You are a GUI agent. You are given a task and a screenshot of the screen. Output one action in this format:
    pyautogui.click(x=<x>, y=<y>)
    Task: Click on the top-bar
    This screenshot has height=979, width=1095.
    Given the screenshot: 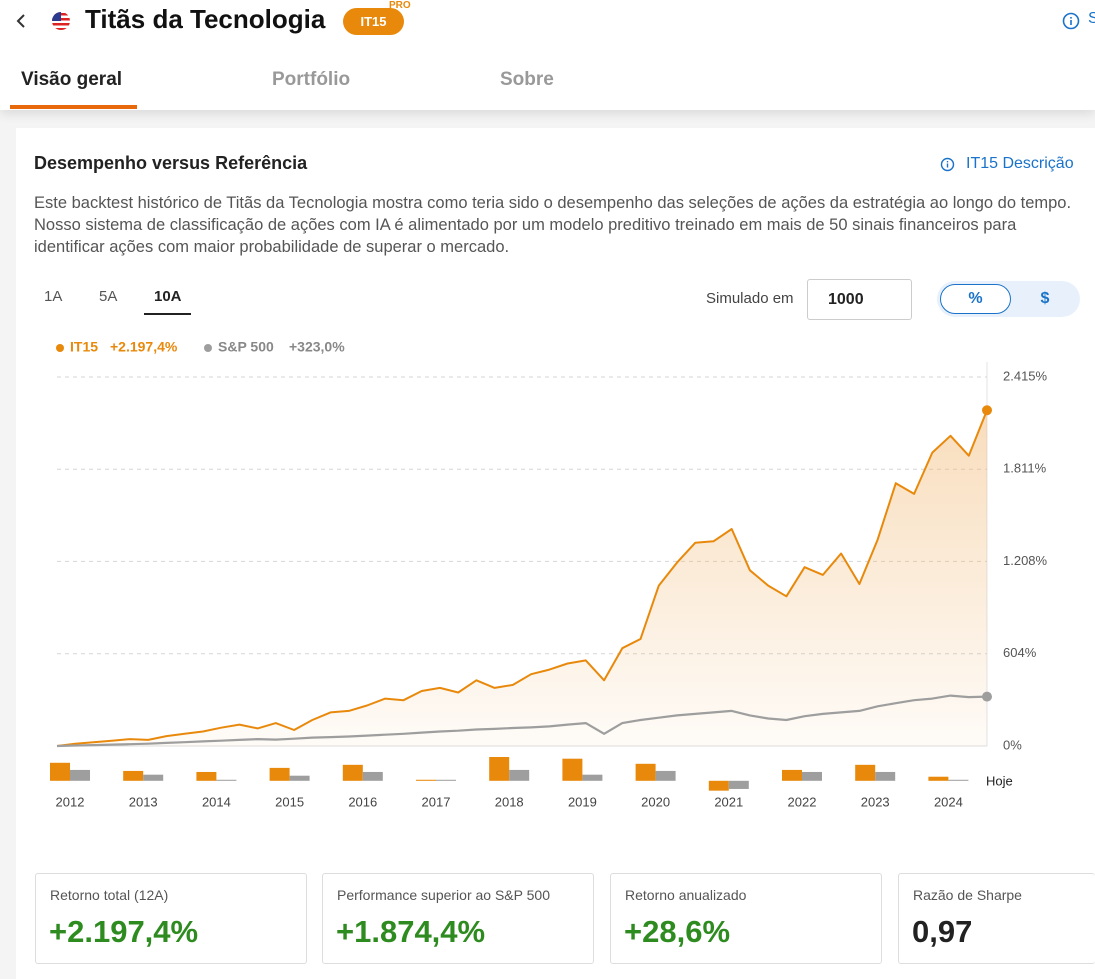 What is the action you would take?
    pyautogui.click(x=547, y=55)
    